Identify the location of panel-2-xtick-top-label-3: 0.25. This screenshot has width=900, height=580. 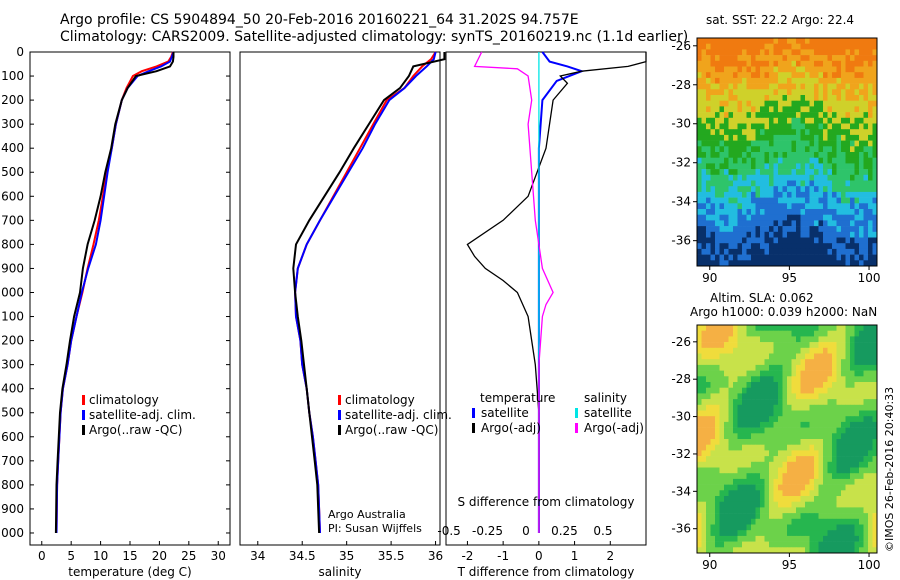
(564, 531).